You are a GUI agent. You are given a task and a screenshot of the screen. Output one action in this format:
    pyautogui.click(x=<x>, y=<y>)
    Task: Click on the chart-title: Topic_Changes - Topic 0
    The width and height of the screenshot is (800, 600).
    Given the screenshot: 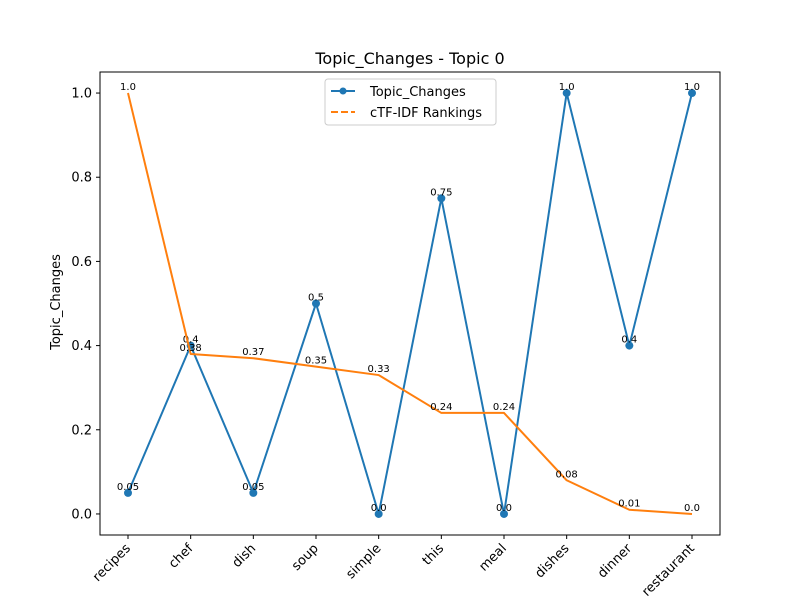 What is the action you would take?
    pyautogui.click(x=409, y=59)
    